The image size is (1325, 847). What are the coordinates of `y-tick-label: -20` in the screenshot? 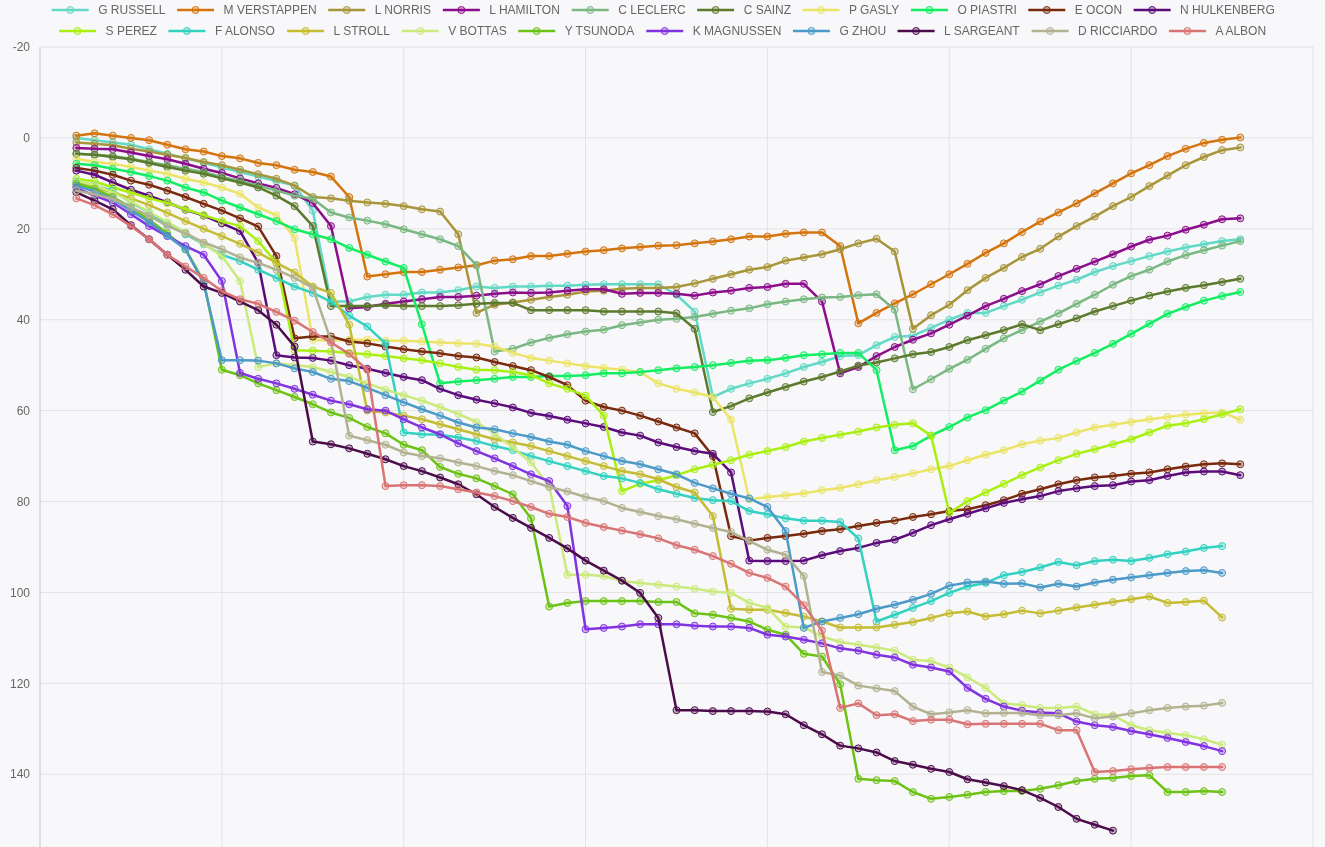 It's located at (21, 47).